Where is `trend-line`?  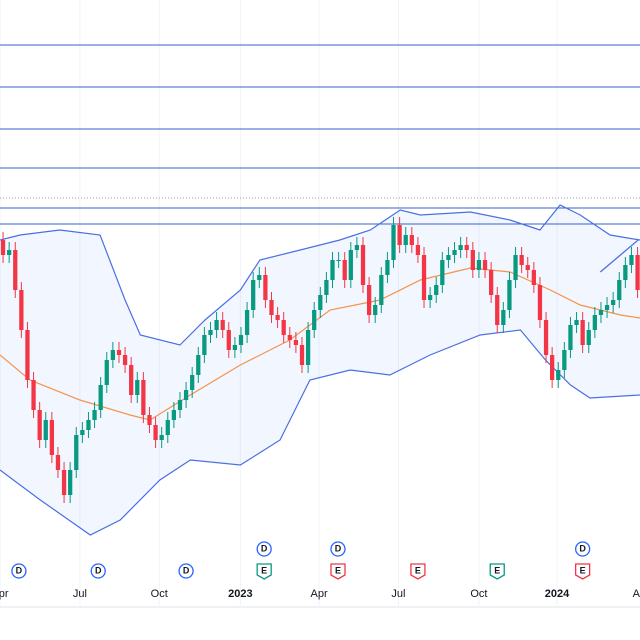 trend-line is located at coordinates (619, 256).